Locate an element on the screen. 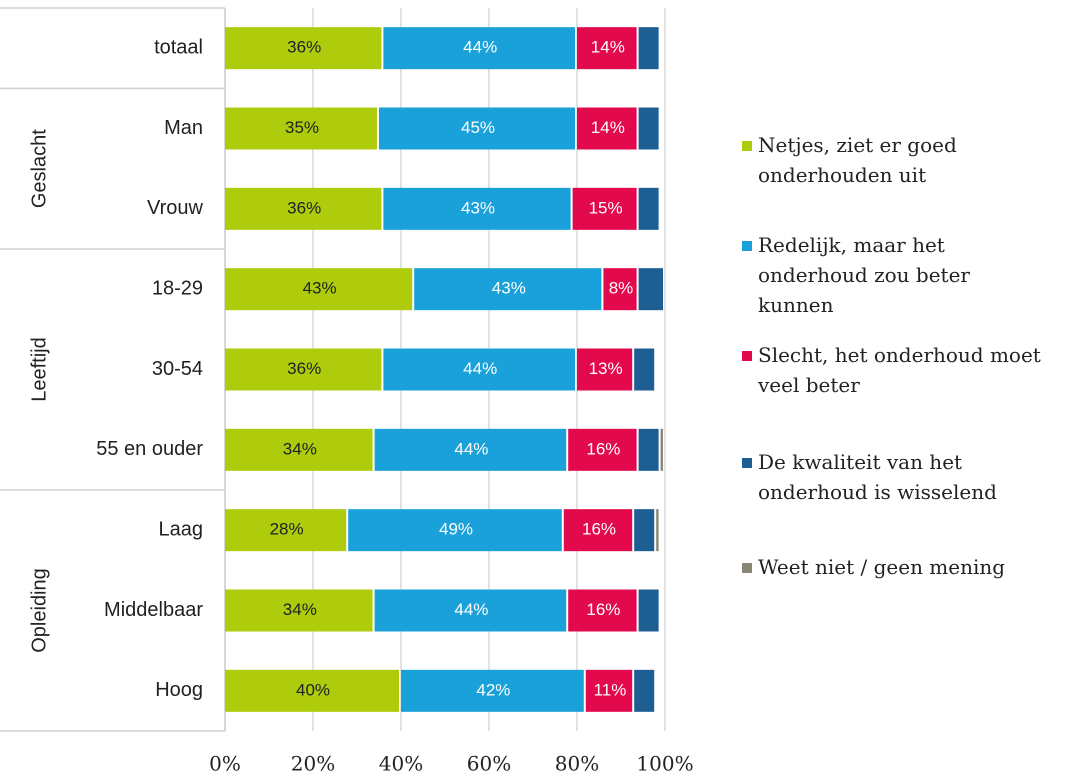 Image resolution: width=1074 pixels, height=773 pixels. data-label: 8% is located at coordinates (621, 288).